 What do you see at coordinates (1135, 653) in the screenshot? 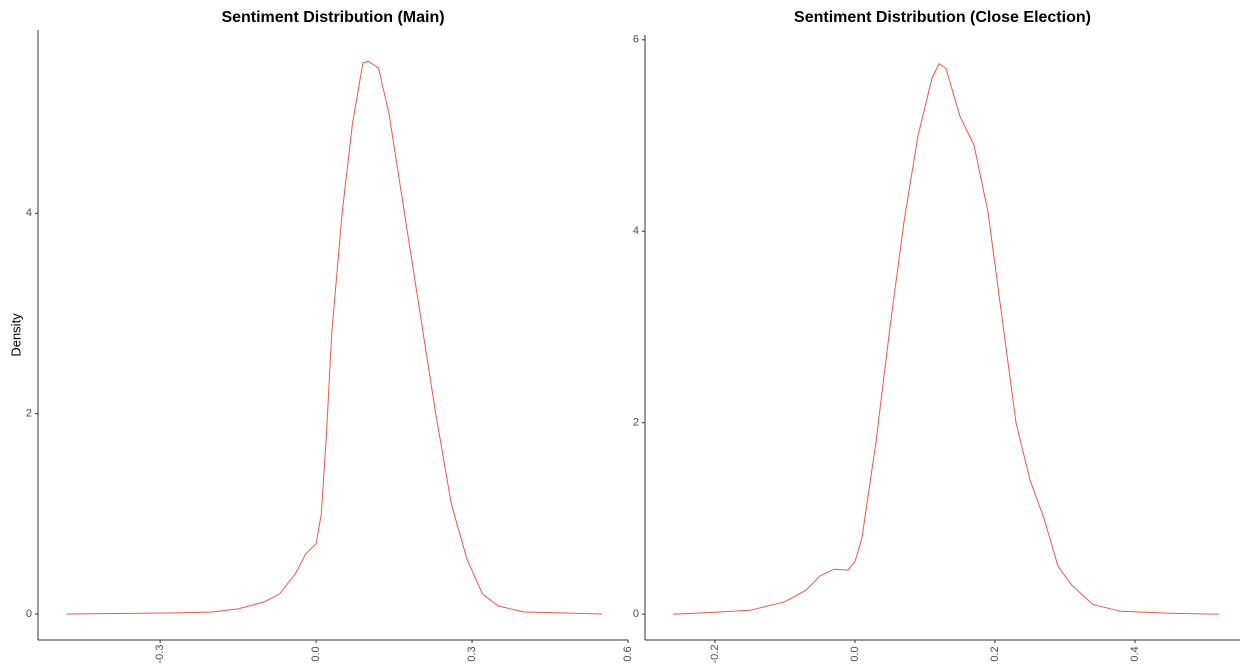
I see `x-tick-label: 0.4` at bounding box center [1135, 653].